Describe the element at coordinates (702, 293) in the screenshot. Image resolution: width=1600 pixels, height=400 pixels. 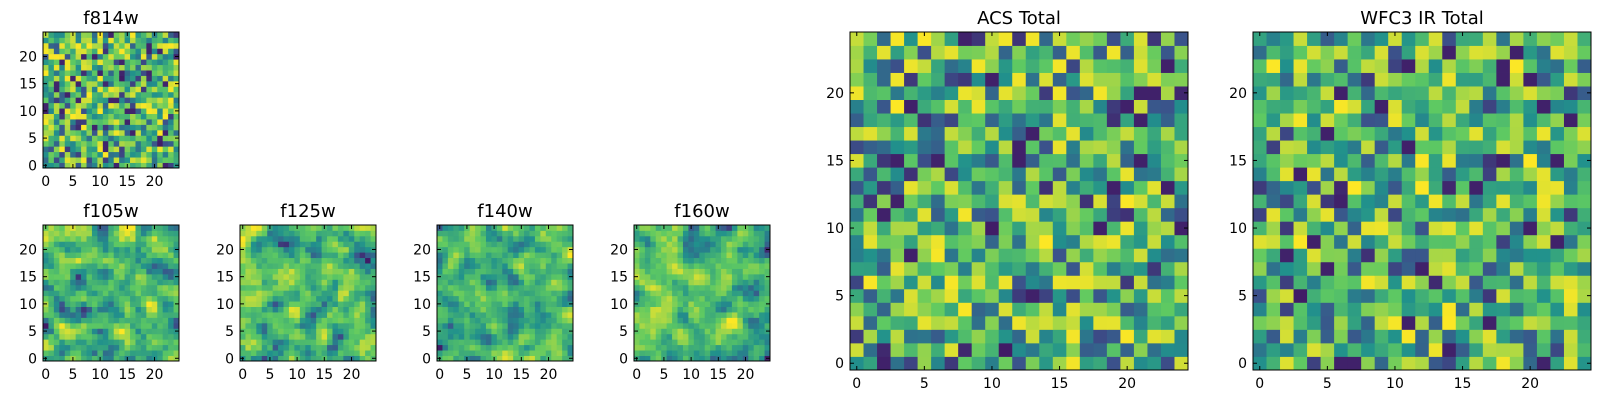
I see `axes-frame` at that location.